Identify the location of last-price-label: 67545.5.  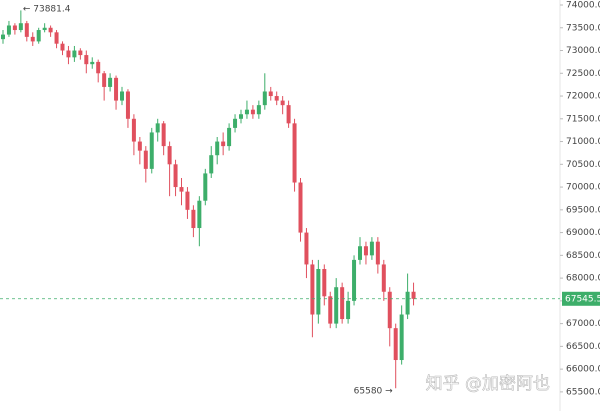
(582, 299).